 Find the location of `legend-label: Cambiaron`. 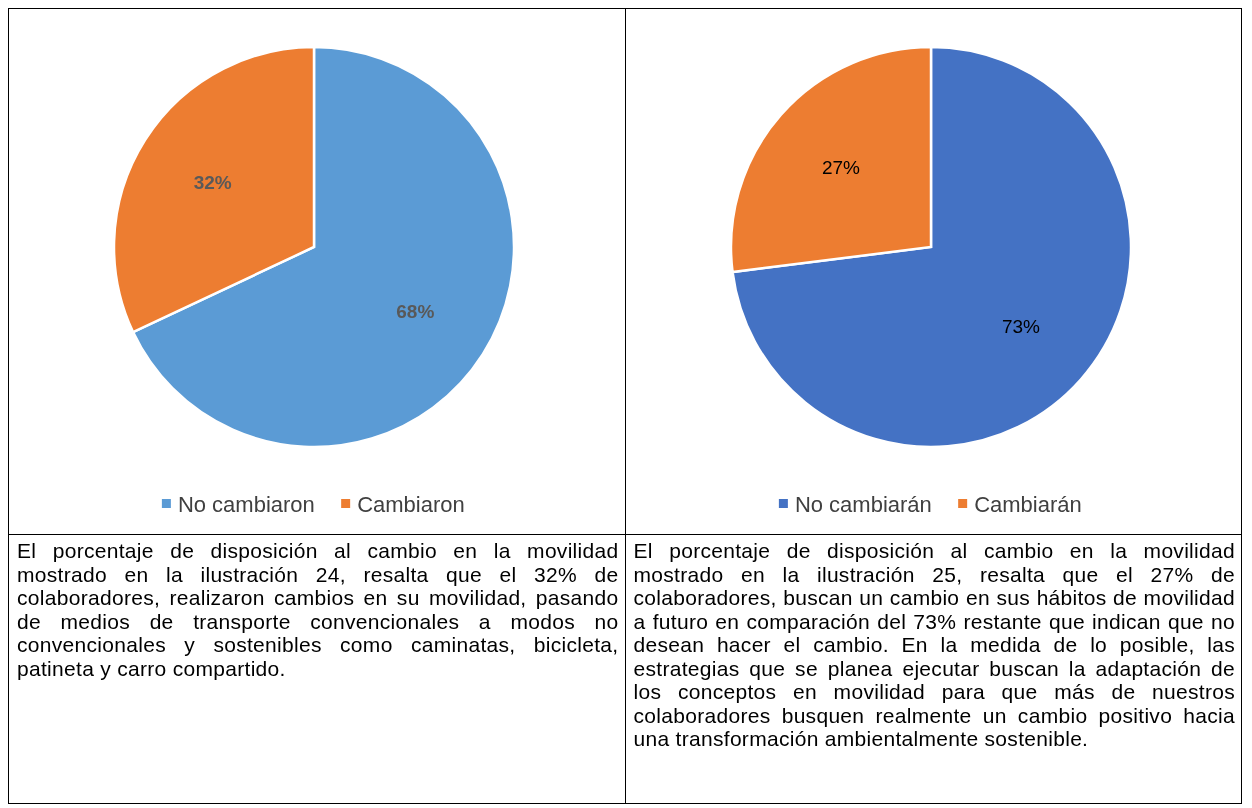

legend-label: Cambiaron is located at coordinates (411, 504).